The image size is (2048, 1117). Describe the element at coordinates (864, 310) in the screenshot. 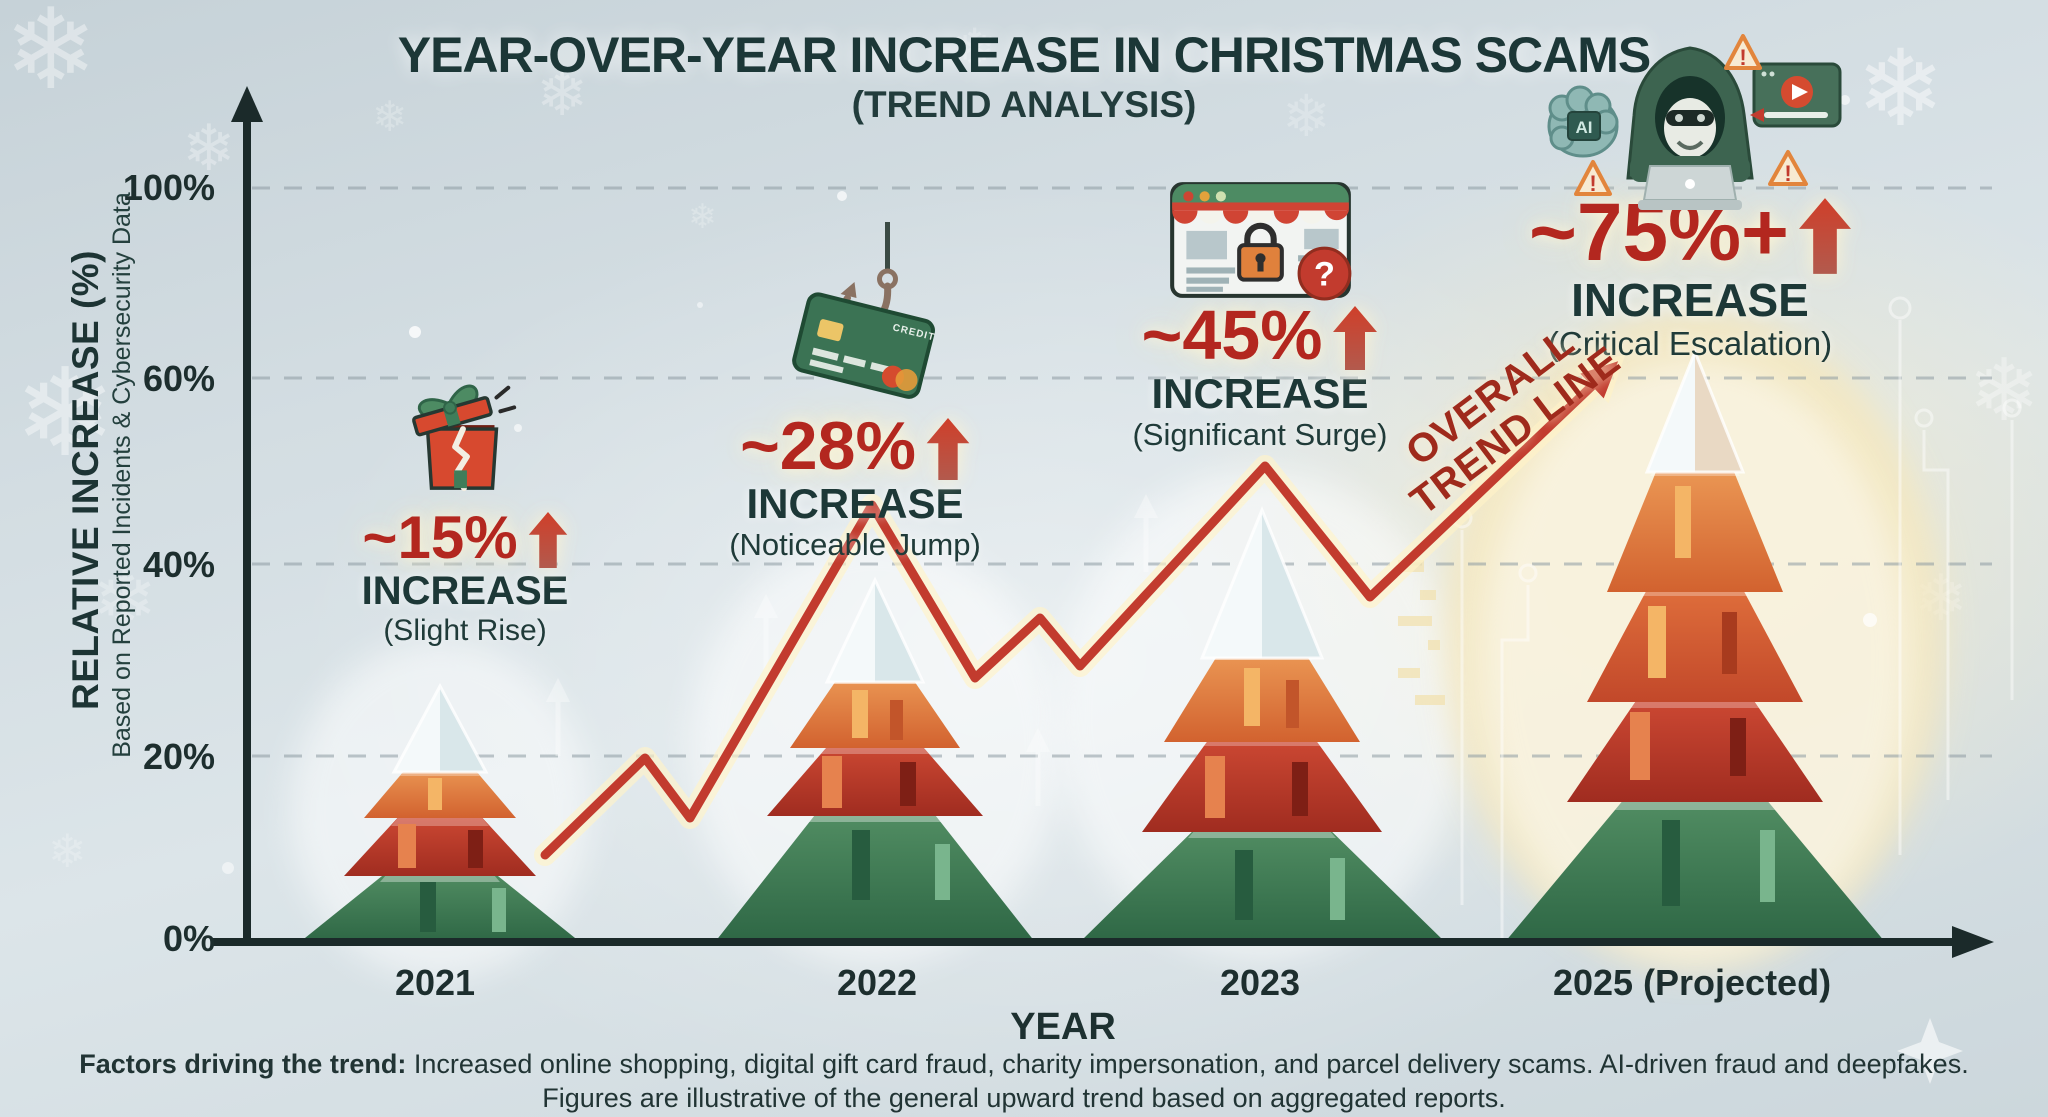

I see `credit-card-phishing-hook-icon: CREDIT` at that location.